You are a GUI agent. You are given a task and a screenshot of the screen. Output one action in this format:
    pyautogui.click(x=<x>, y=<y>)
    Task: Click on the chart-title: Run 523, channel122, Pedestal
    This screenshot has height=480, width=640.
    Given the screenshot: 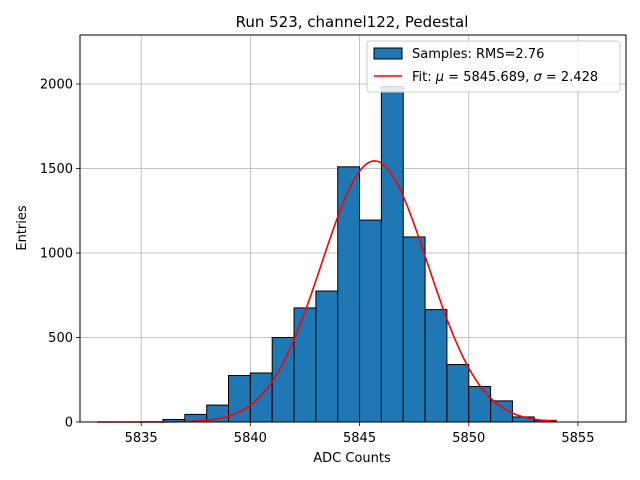 What is the action you would take?
    pyautogui.click(x=352, y=22)
    